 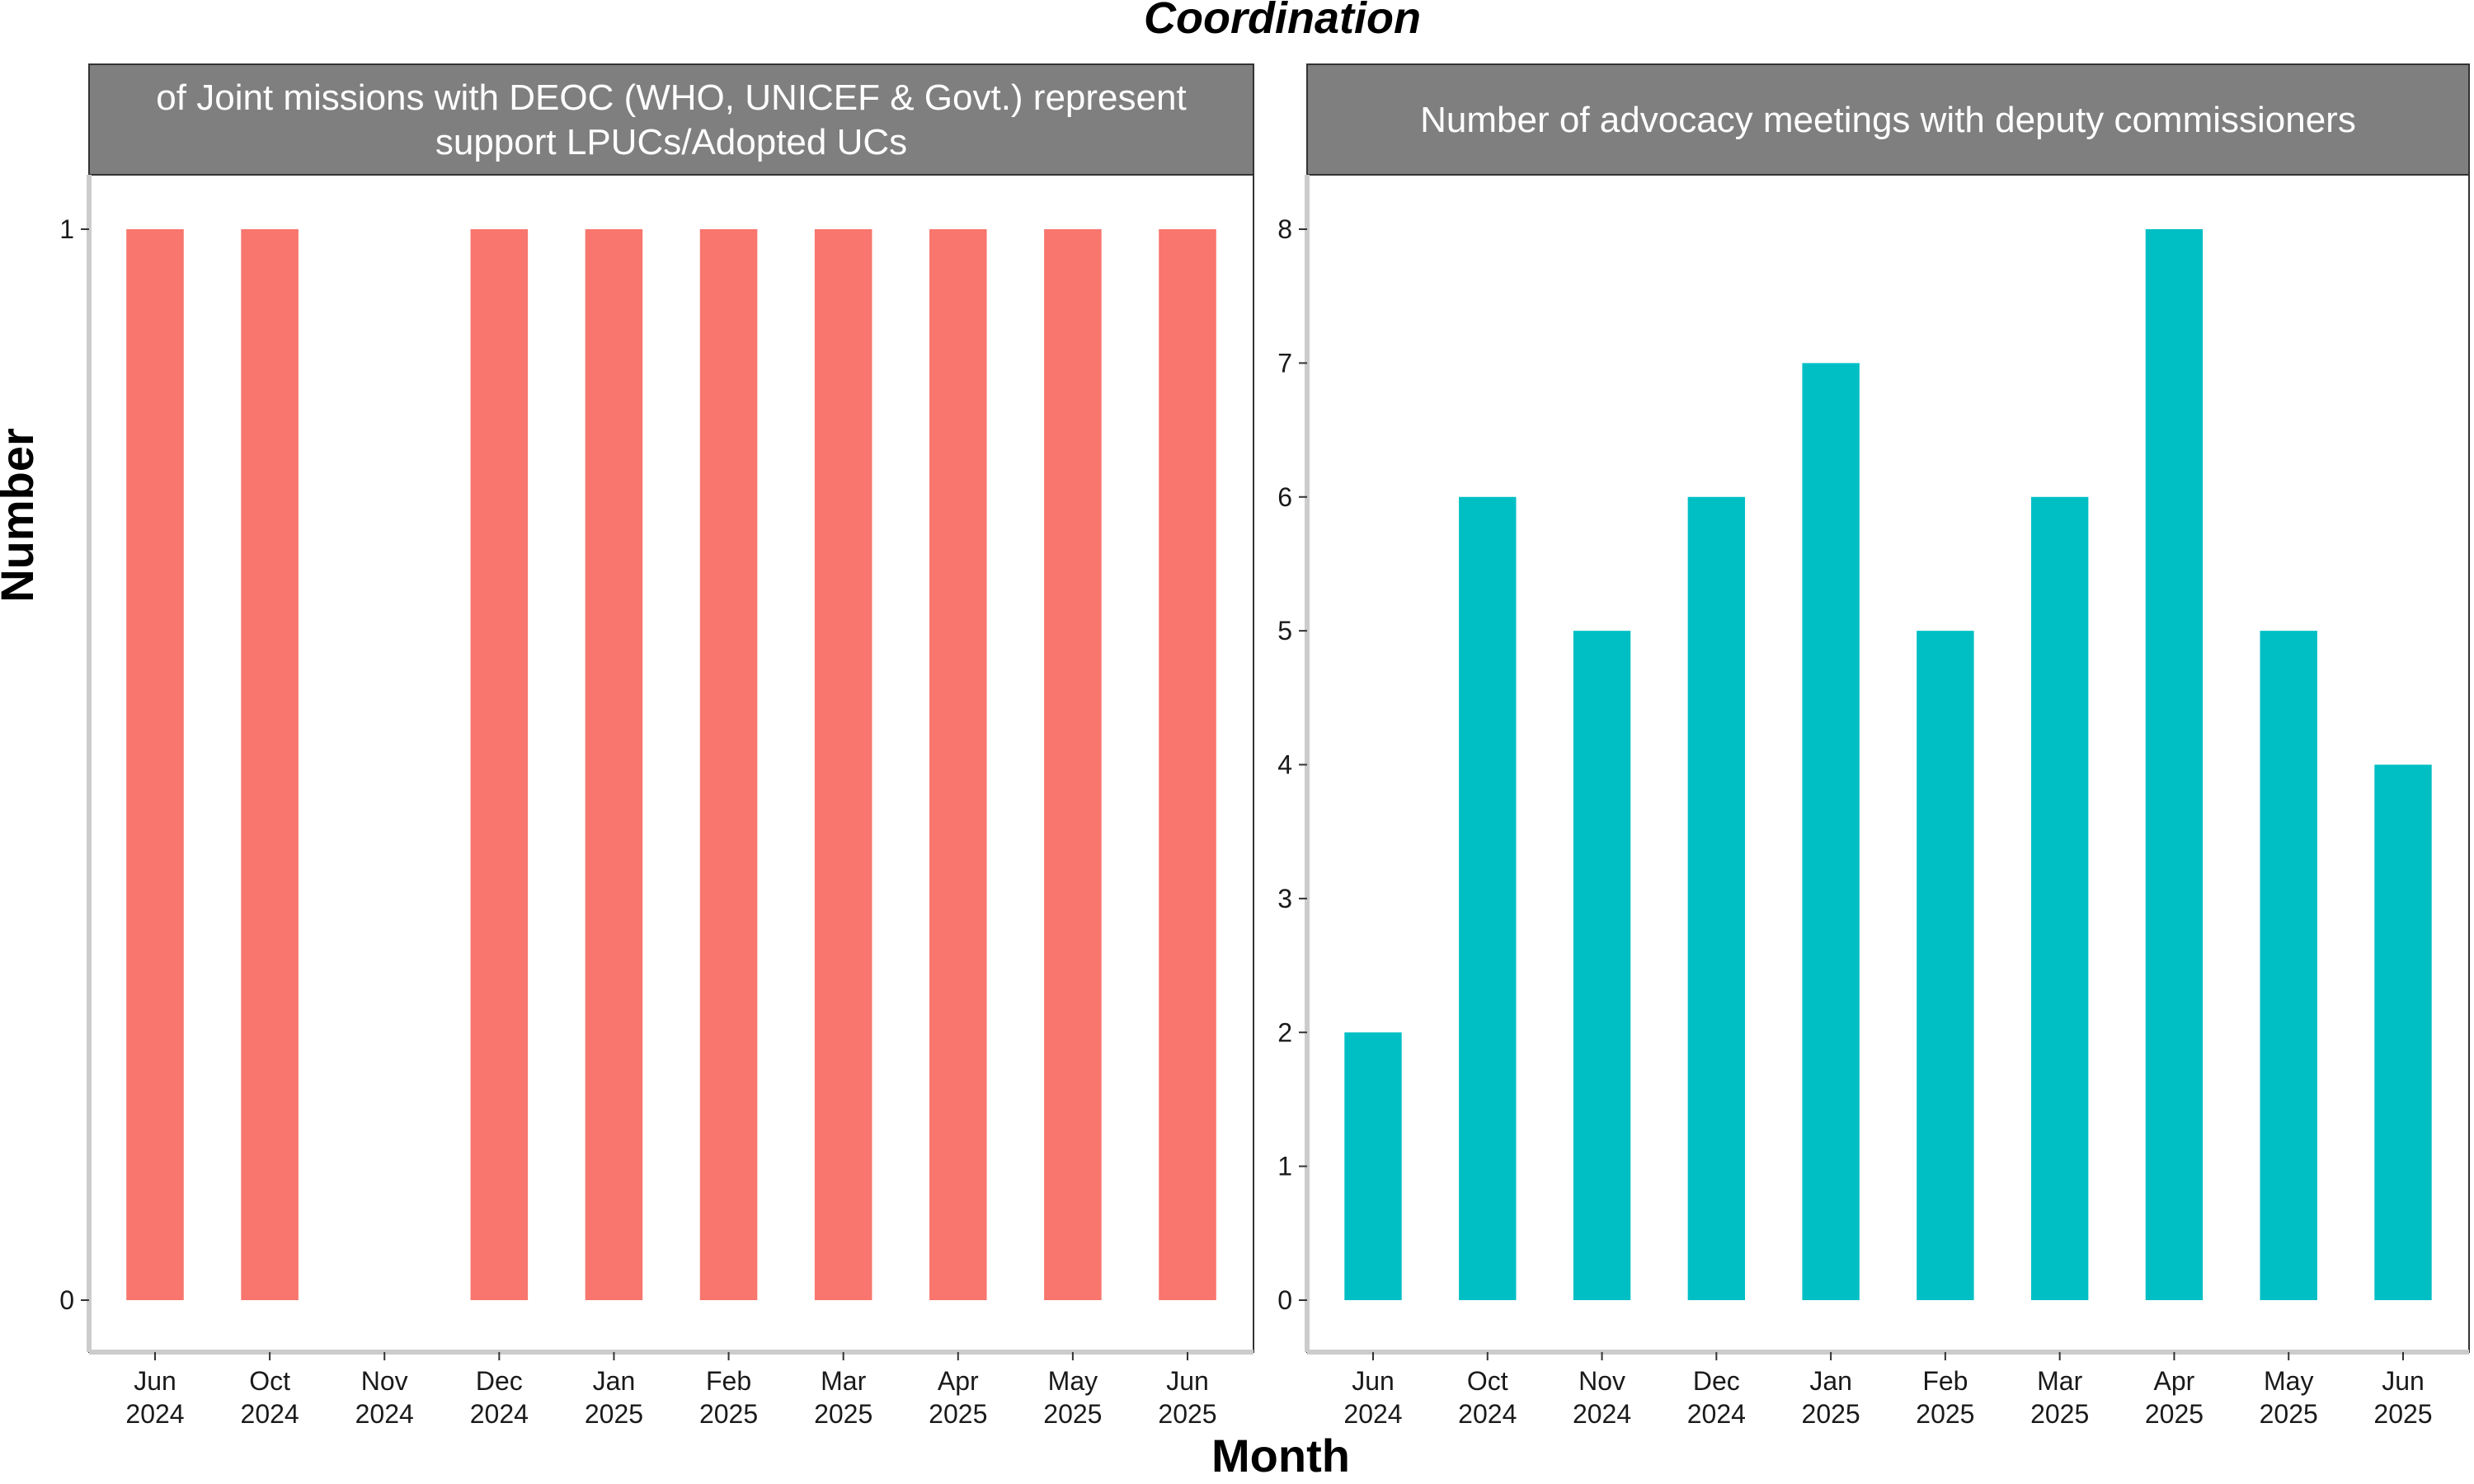 I want to click on panel-1-y-tick-label: 1, so click(x=66, y=229).